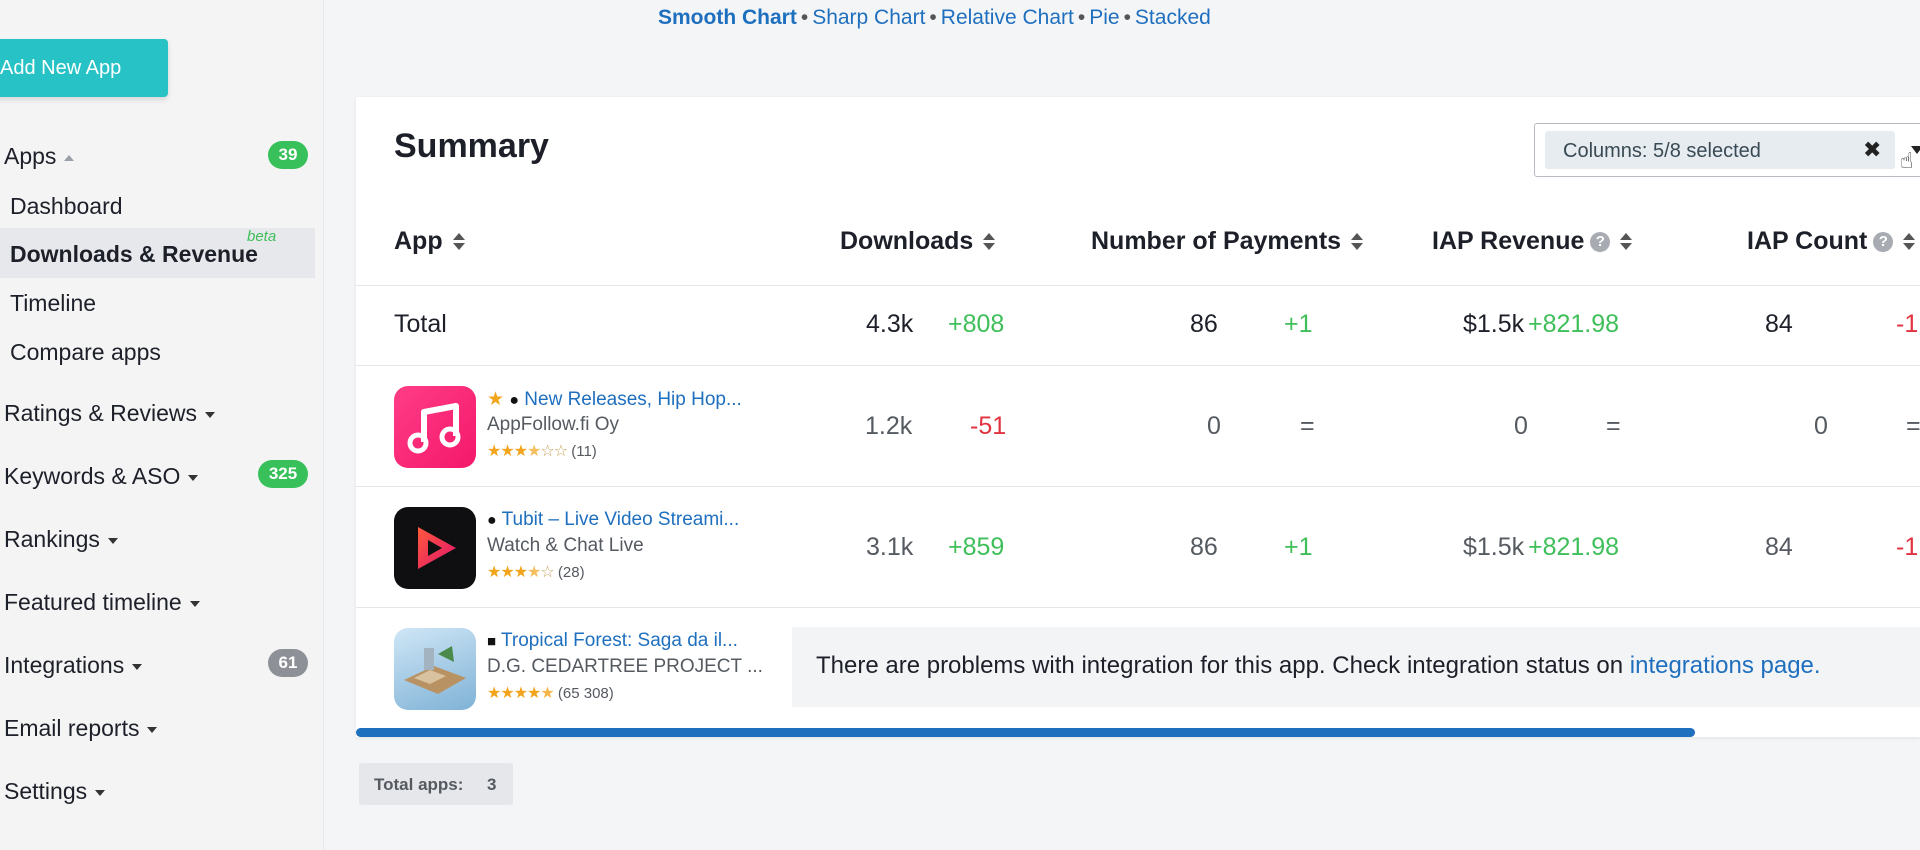  Describe the element at coordinates (39, 156) in the screenshot. I see `sidebar-item-apps: Apps` at that location.